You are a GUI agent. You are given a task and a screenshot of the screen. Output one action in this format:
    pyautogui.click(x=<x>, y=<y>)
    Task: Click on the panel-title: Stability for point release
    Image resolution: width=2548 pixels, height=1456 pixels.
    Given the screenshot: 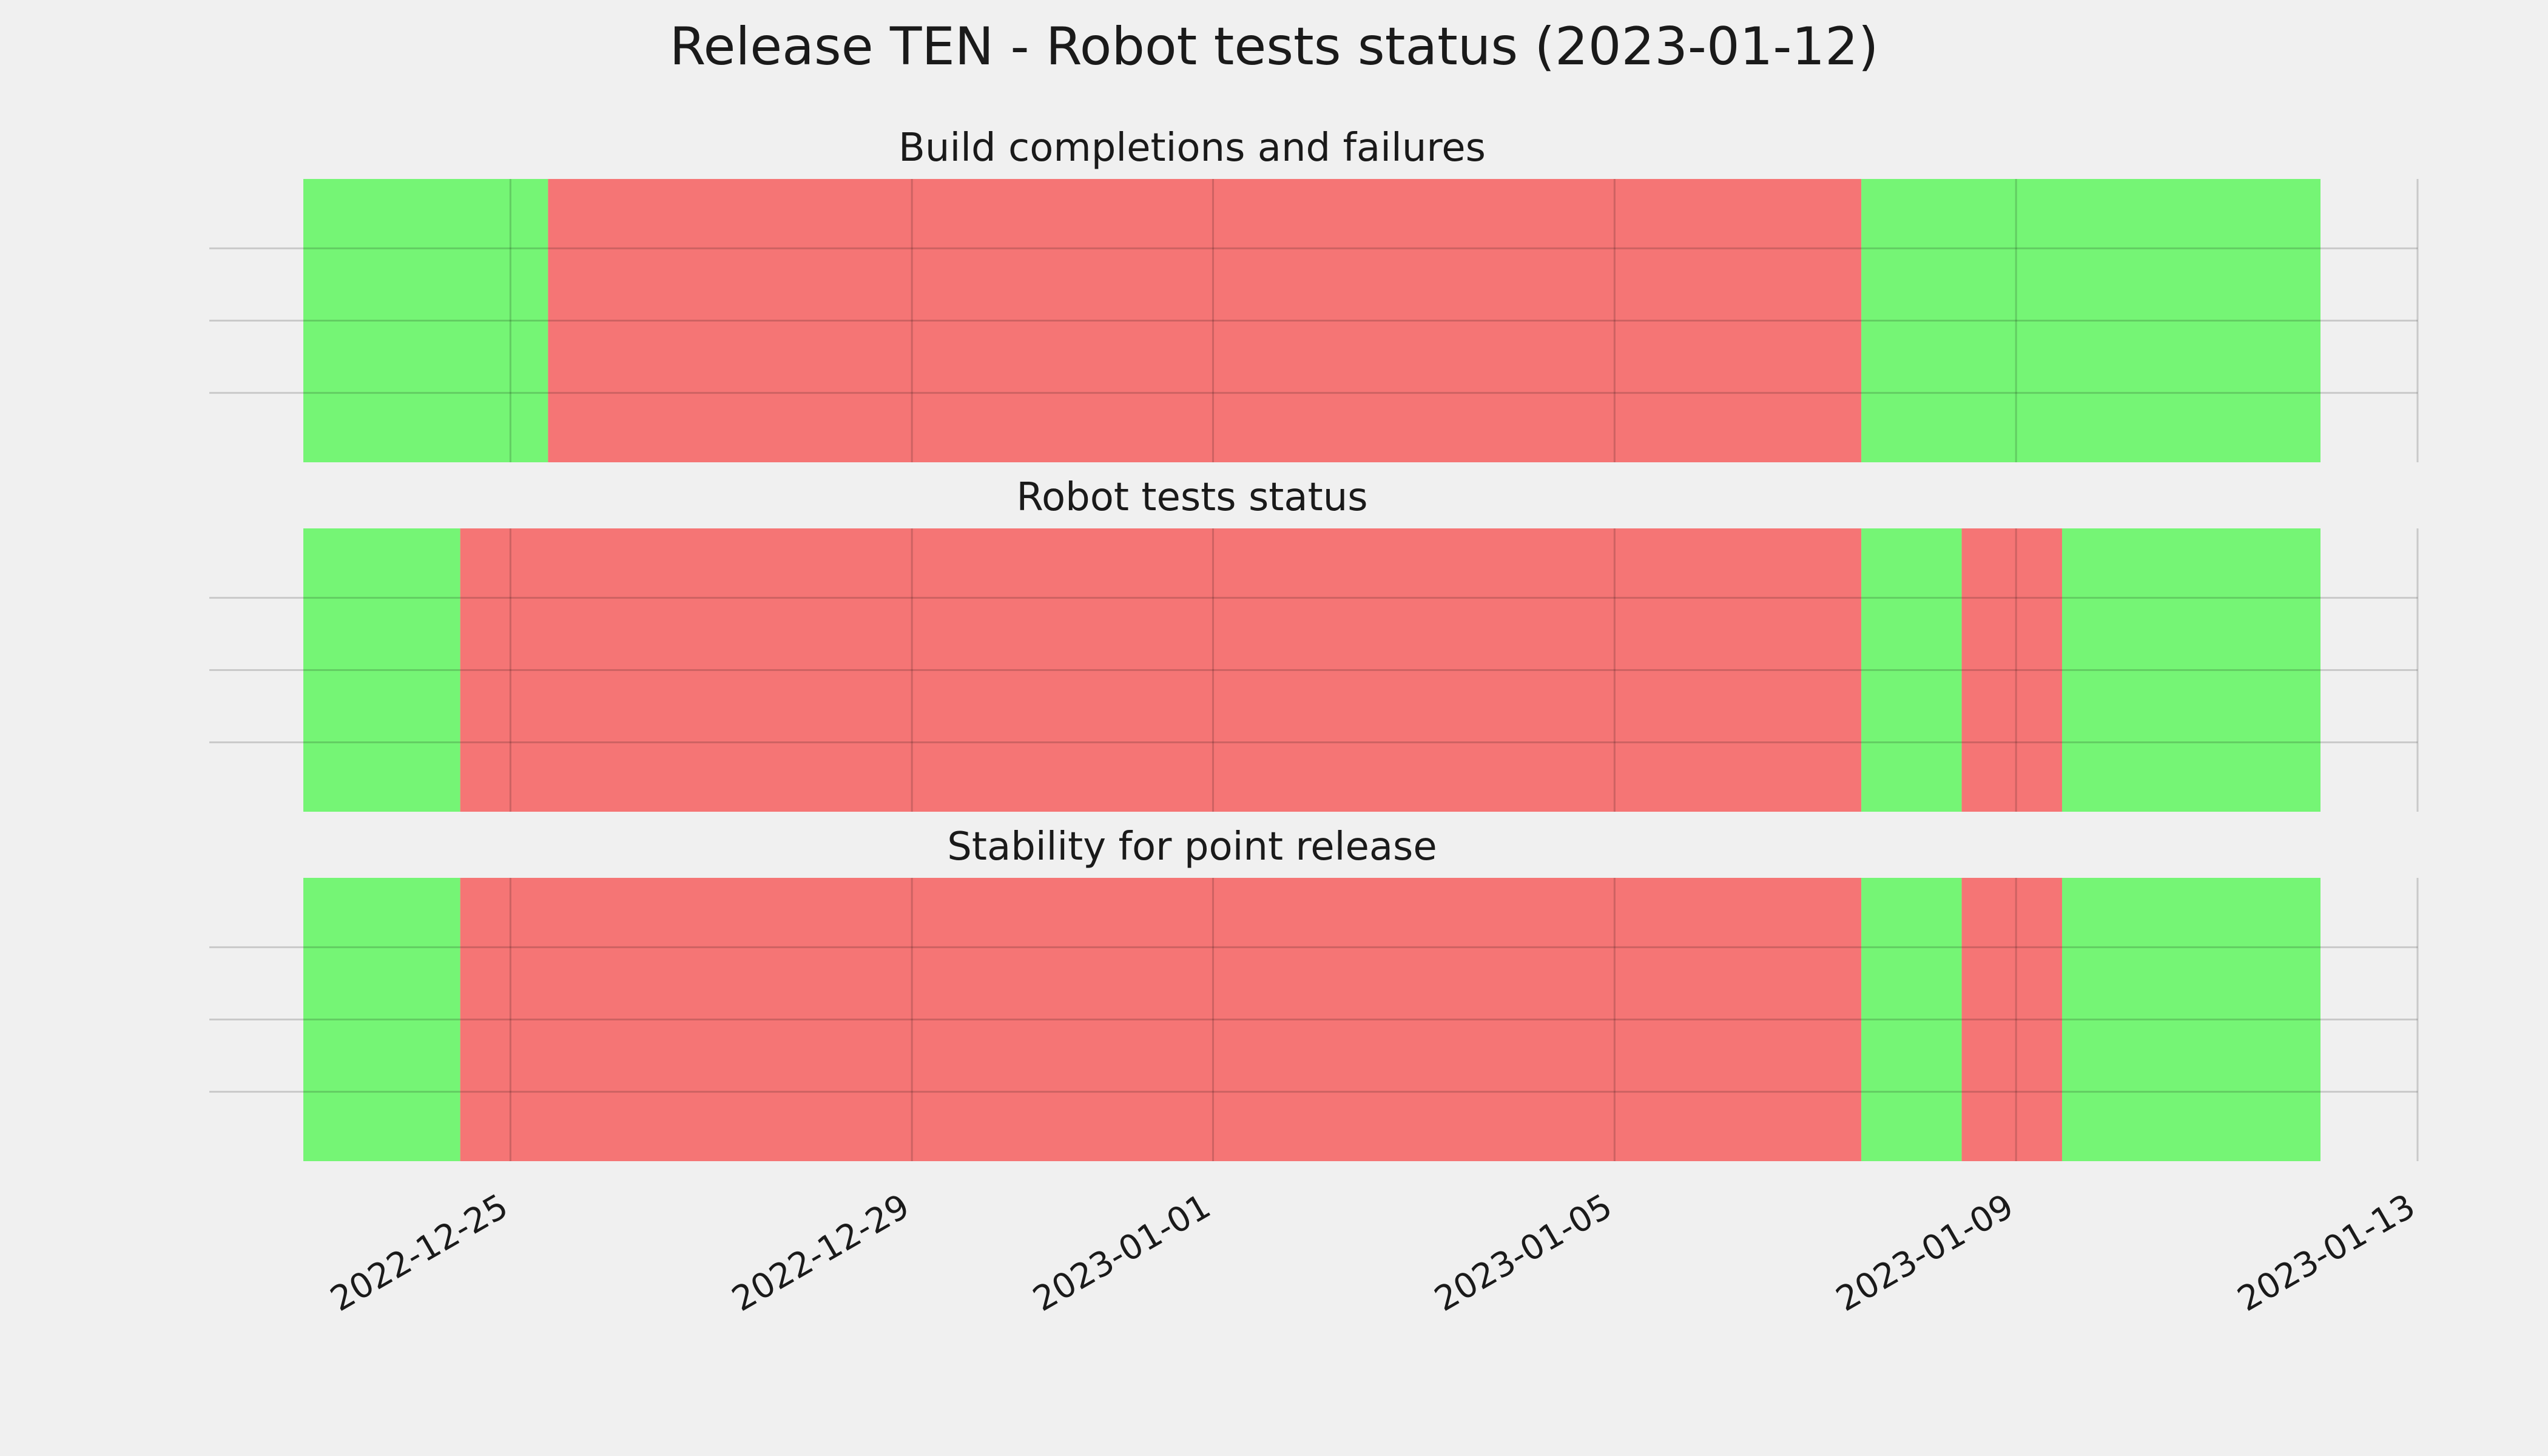 What is the action you would take?
    pyautogui.click(x=1192, y=846)
    